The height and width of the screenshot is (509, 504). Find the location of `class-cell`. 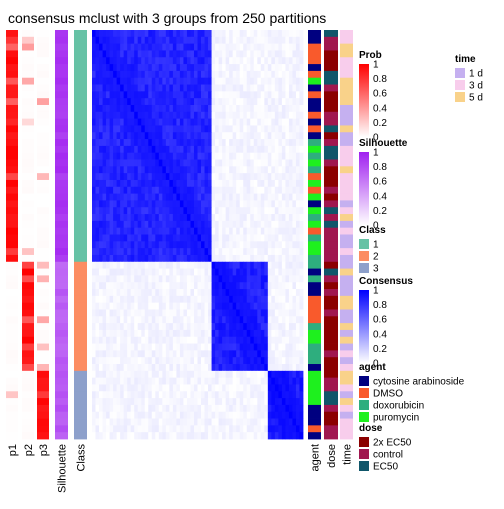

class-cell is located at coordinates (80, 252).